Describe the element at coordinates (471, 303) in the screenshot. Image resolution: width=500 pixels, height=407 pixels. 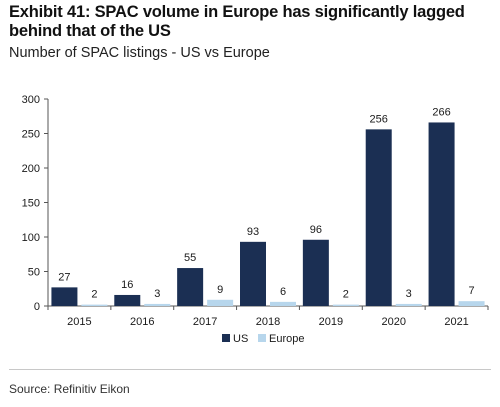
I see `europe-bar-2021` at that location.